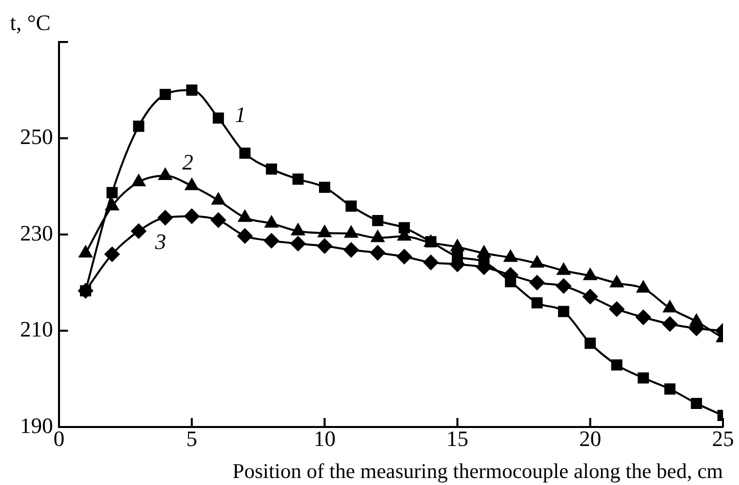 The height and width of the screenshot is (485, 739). What do you see at coordinates (36, 425) in the screenshot?
I see `y-tick-label: 190` at bounding box center [36, 425].